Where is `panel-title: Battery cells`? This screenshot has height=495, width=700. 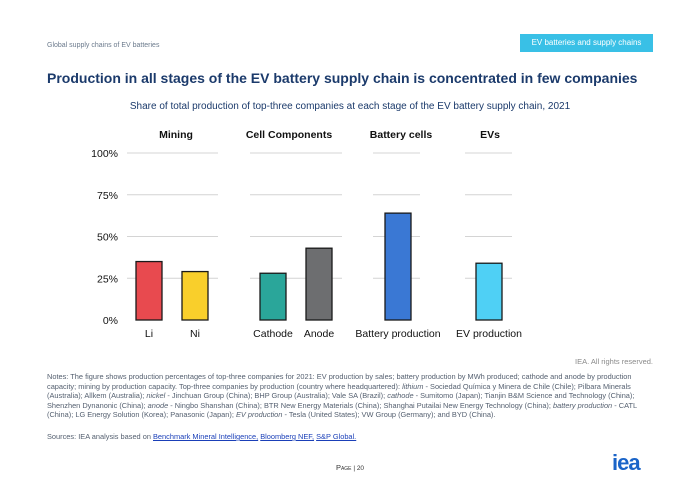
panel-title: Battery cells is located at coordinates (401, 135).